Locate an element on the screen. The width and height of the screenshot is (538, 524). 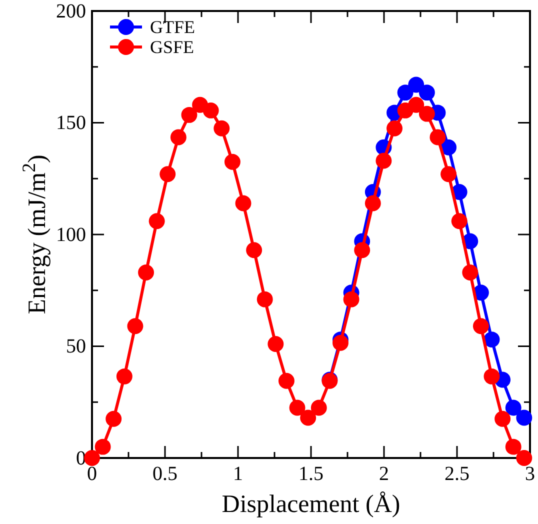
y-tick-label: 50 is located at coordinates (76, 347).